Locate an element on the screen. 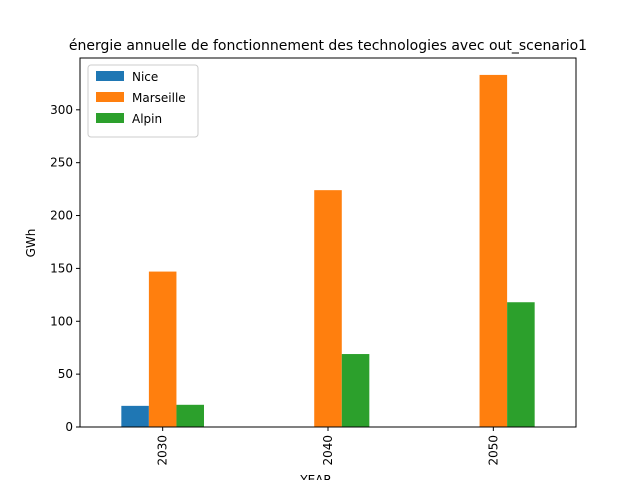 This screenshot has width=640, height=480. legend-label: Nice is located at coordinates (145, 77).